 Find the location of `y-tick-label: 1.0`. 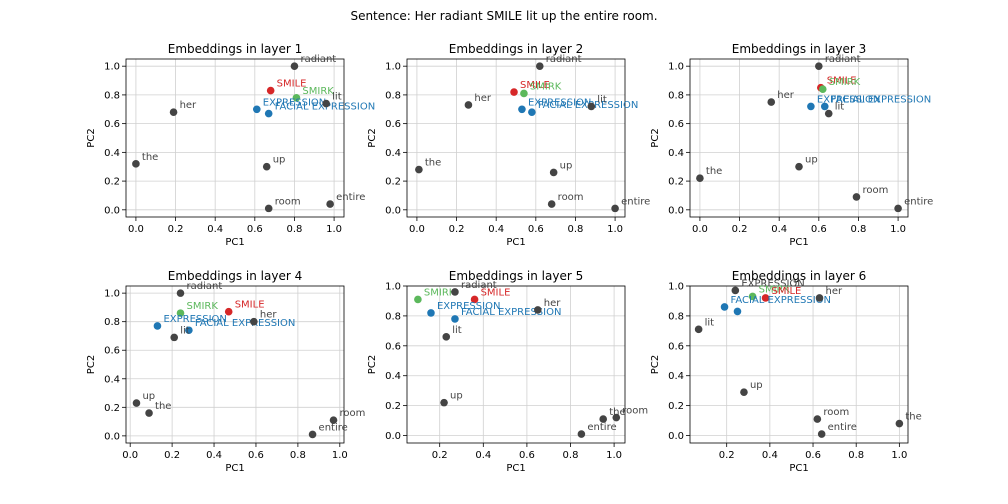

y-tick-label: 1.0 is located at coordinates (393, 287).